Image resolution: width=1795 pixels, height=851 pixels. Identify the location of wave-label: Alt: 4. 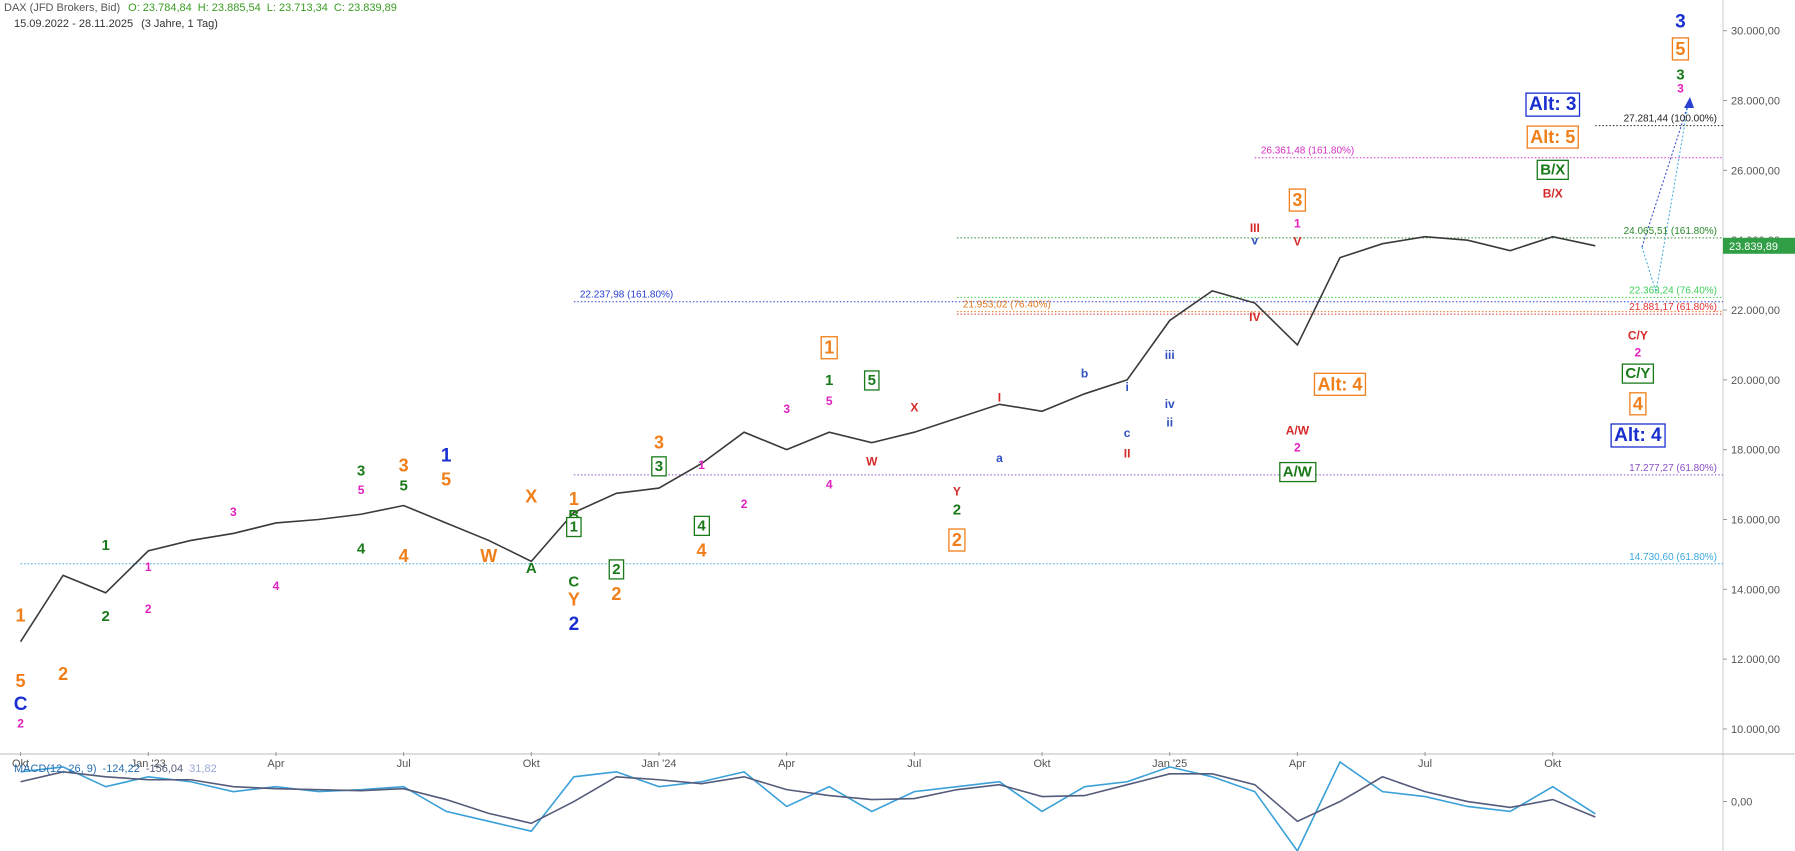
(1340, 384).